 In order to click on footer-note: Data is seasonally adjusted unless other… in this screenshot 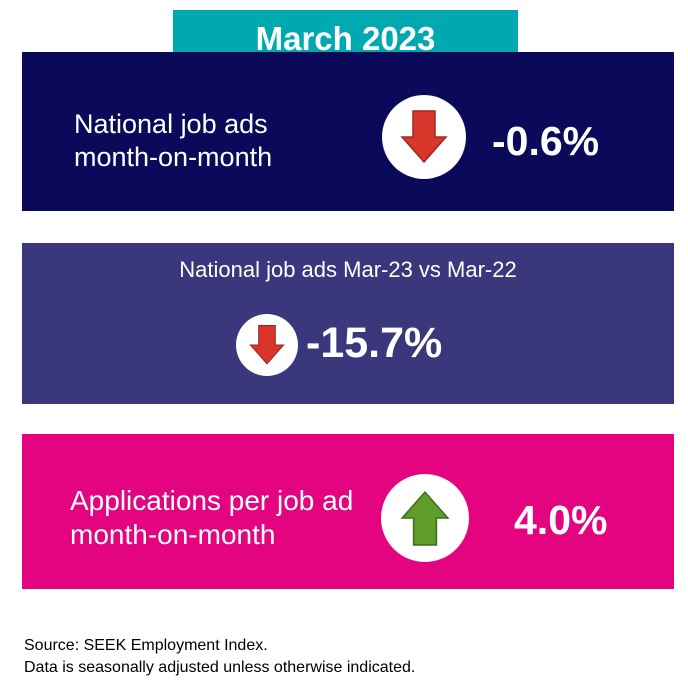, I will do `click(220, 667)`.